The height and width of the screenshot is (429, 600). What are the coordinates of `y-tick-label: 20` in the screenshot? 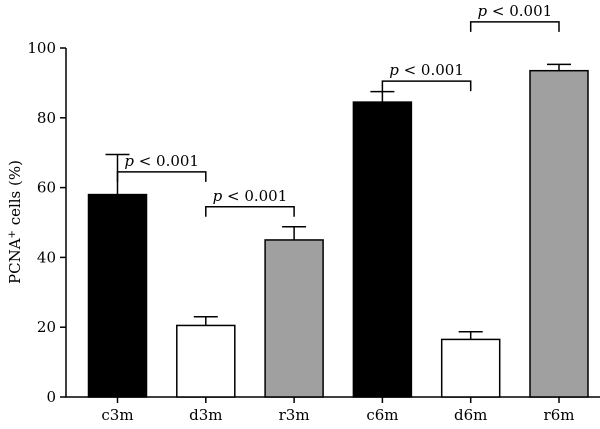 It's located at (46, 327).